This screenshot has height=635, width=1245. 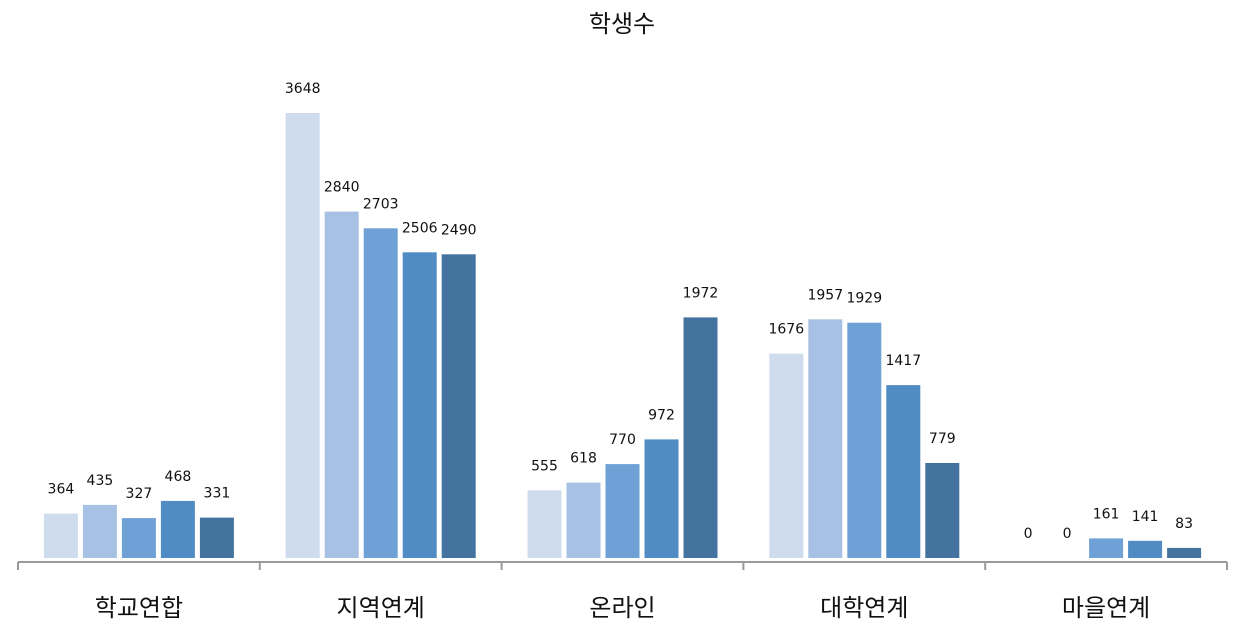 What do you see at coordinates (342, 188) in the screenshot?
I see `data-label-2-2: 2840` at bounding box center [342, 188].